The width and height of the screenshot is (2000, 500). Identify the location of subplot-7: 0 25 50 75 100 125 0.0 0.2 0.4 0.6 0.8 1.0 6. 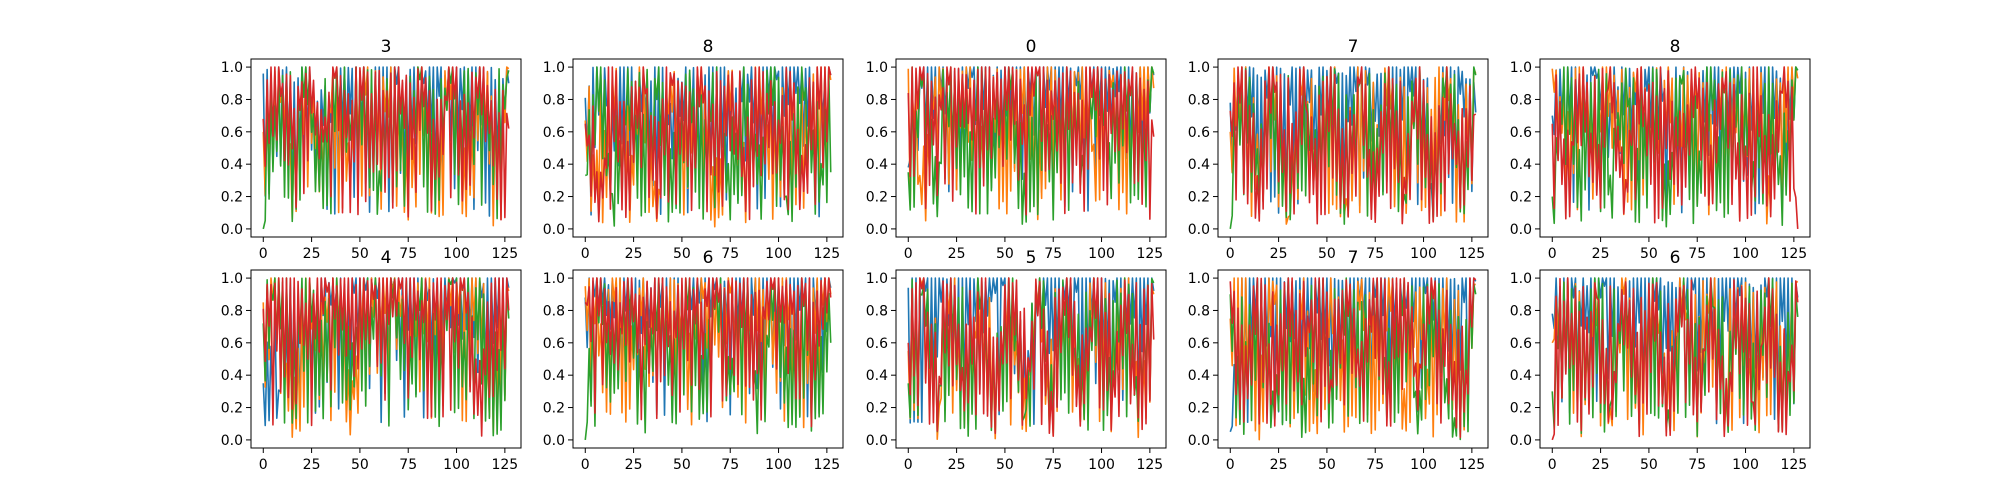
(693, 360).